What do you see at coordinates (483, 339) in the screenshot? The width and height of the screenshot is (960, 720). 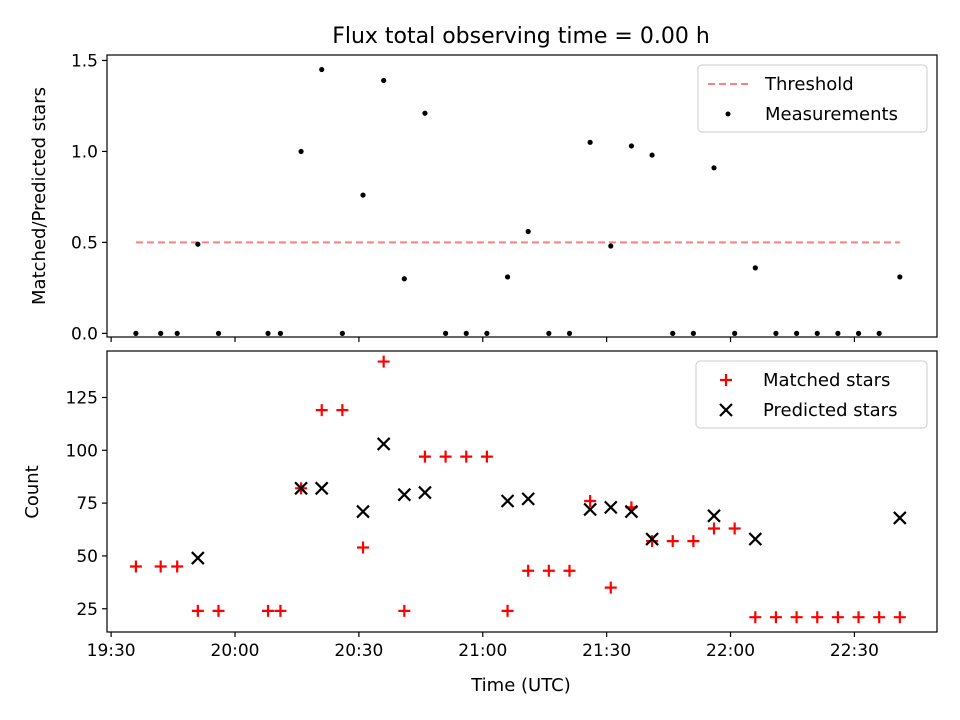 I see `top-x-axis` at bounding box center [483, 339].